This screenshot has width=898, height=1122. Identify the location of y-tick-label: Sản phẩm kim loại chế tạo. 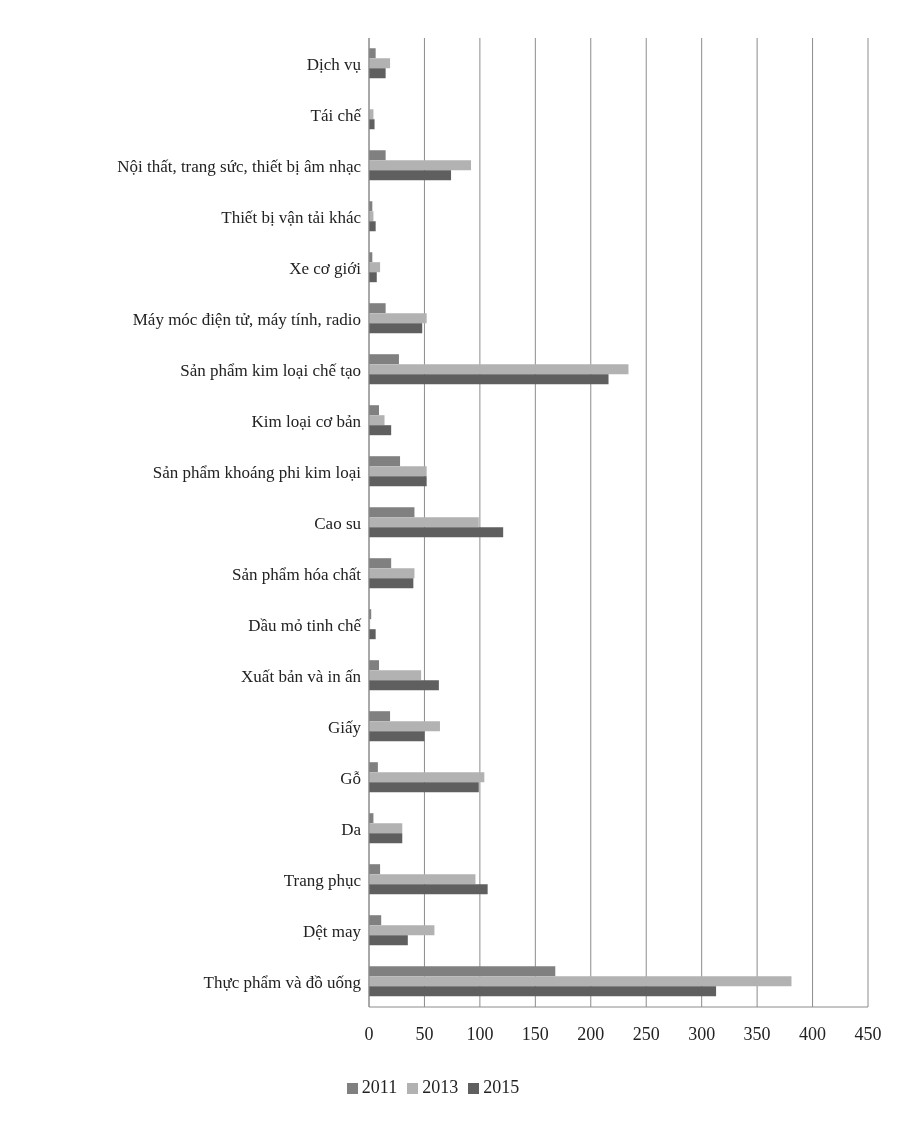
(270, 370).